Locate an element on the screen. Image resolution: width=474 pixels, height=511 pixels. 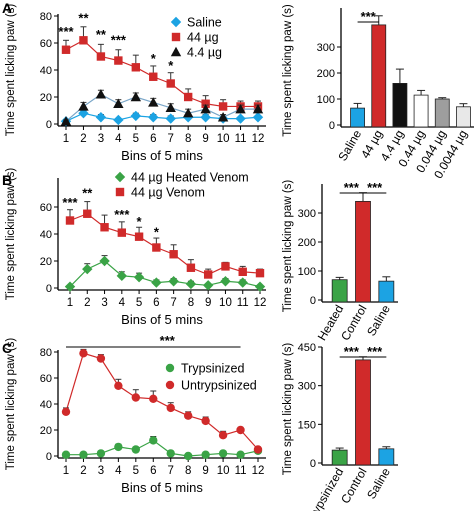
x-tick-label: 5 is located at coordinates (136, 139).